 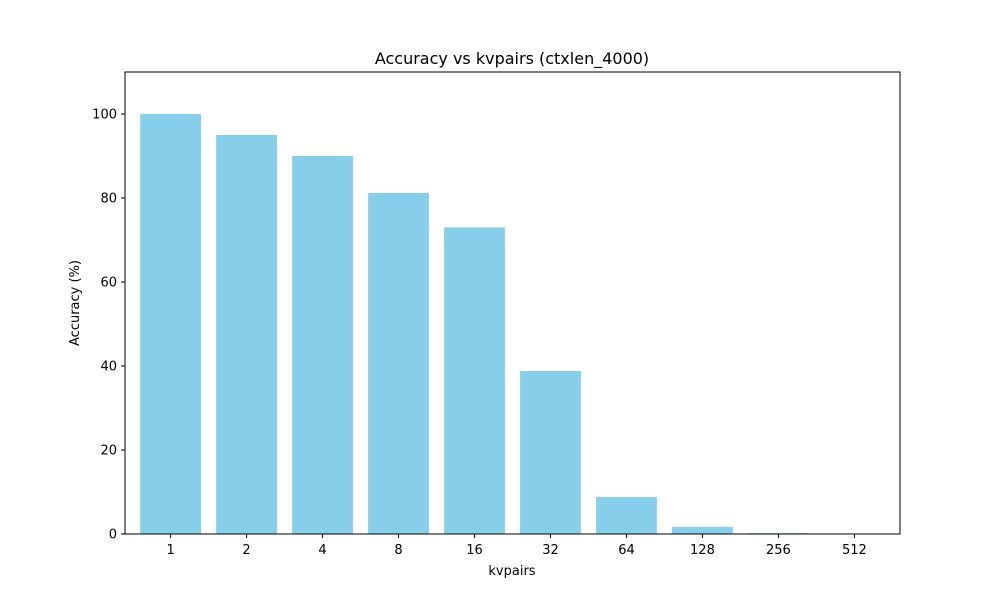 What do you see at coordinates (75, 303) in the screenshot?
I see `y-axis-label: Accuracy (%)` at bounding box center [75, 303].